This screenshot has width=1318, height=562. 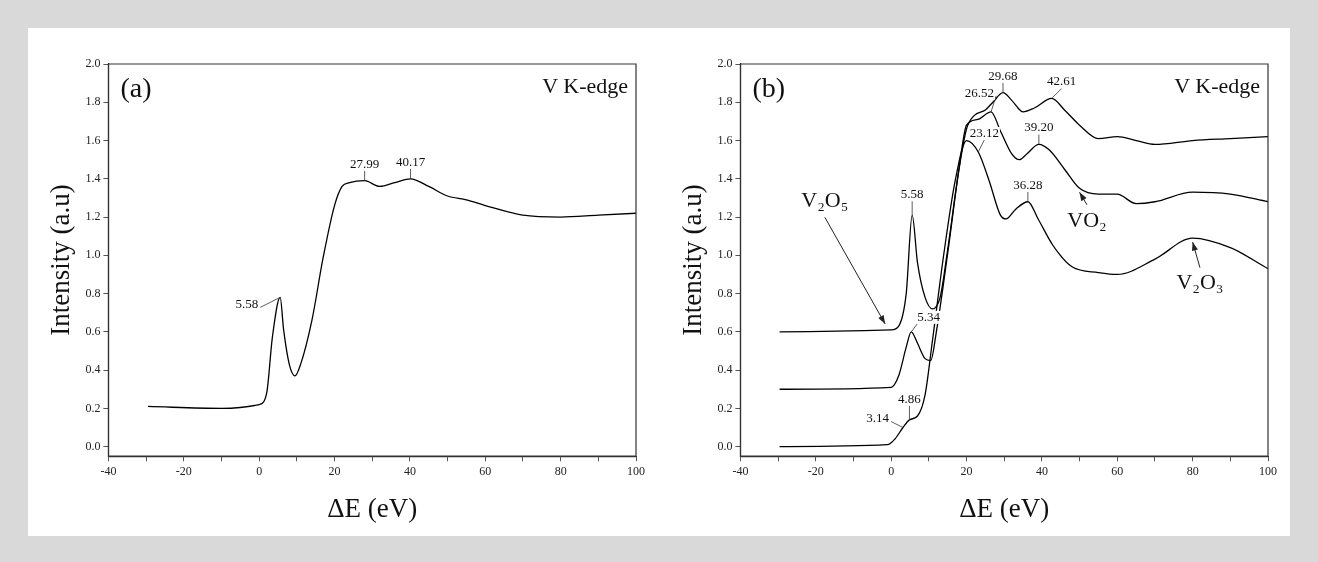 What do you see at coordinates (410, 161) in the screenshot?
I see `annotation: 40.17` at bounding box center [410, 161].